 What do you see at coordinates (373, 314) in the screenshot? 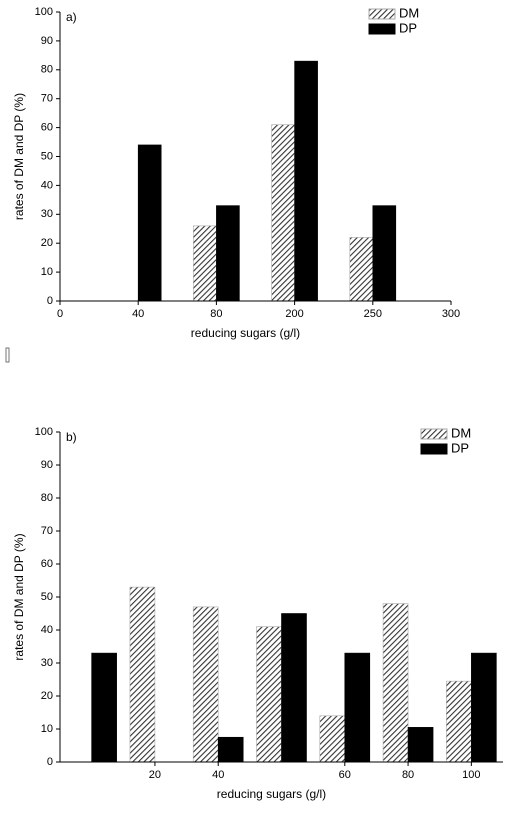
I see `x-tick-label: 250` at bounding box center [373, 314].